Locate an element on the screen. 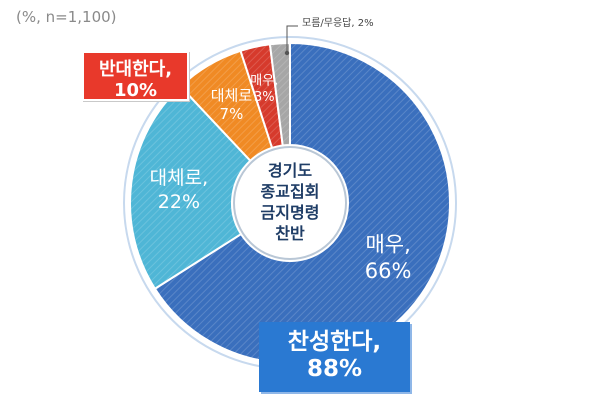  center-title-line: 종교집회 is located at coordinates (290, 191).